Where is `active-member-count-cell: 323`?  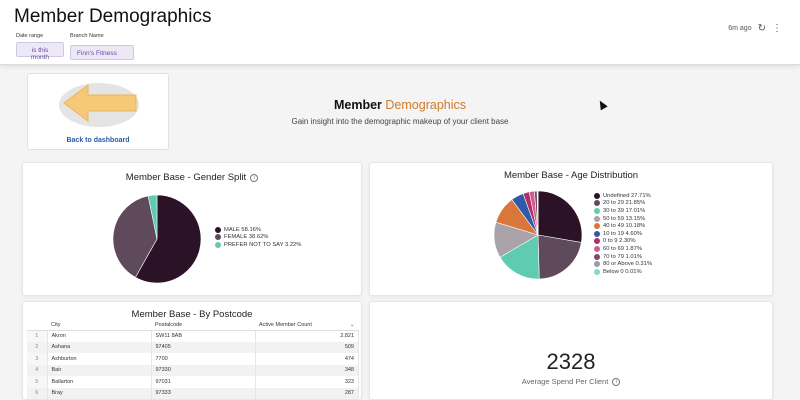 active-member-count-cell: 323 is located at coordinates (307, 382).